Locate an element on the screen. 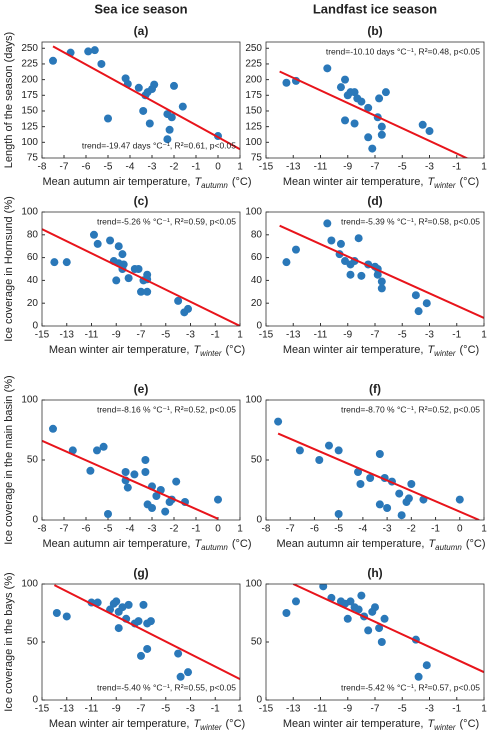 Image resolution: width=500 pixels, height=742 pixels. y-tick-label: 75 is located at coordinates (257, 158).